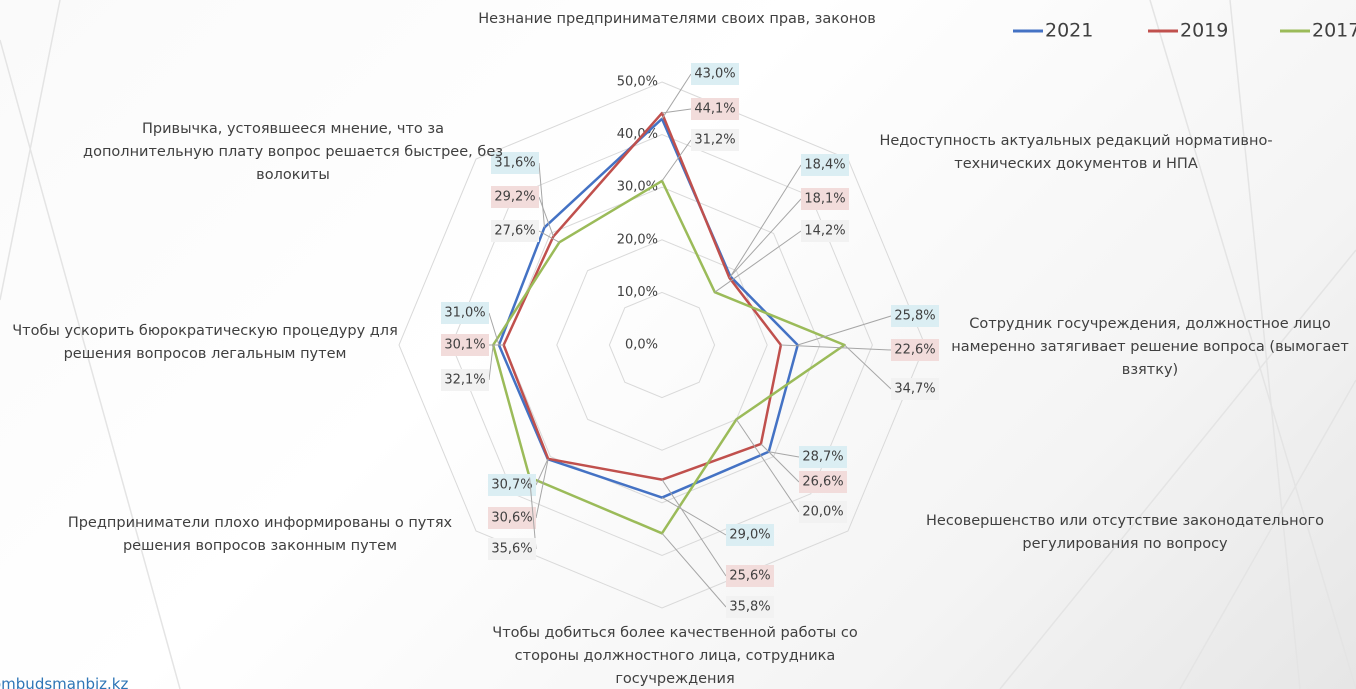 The height and width of the screenshot is (689, 1356). Describe the element at coordinates (637, 292) in the screenshot. I see `r-tick-label: 10,0%` at that location.